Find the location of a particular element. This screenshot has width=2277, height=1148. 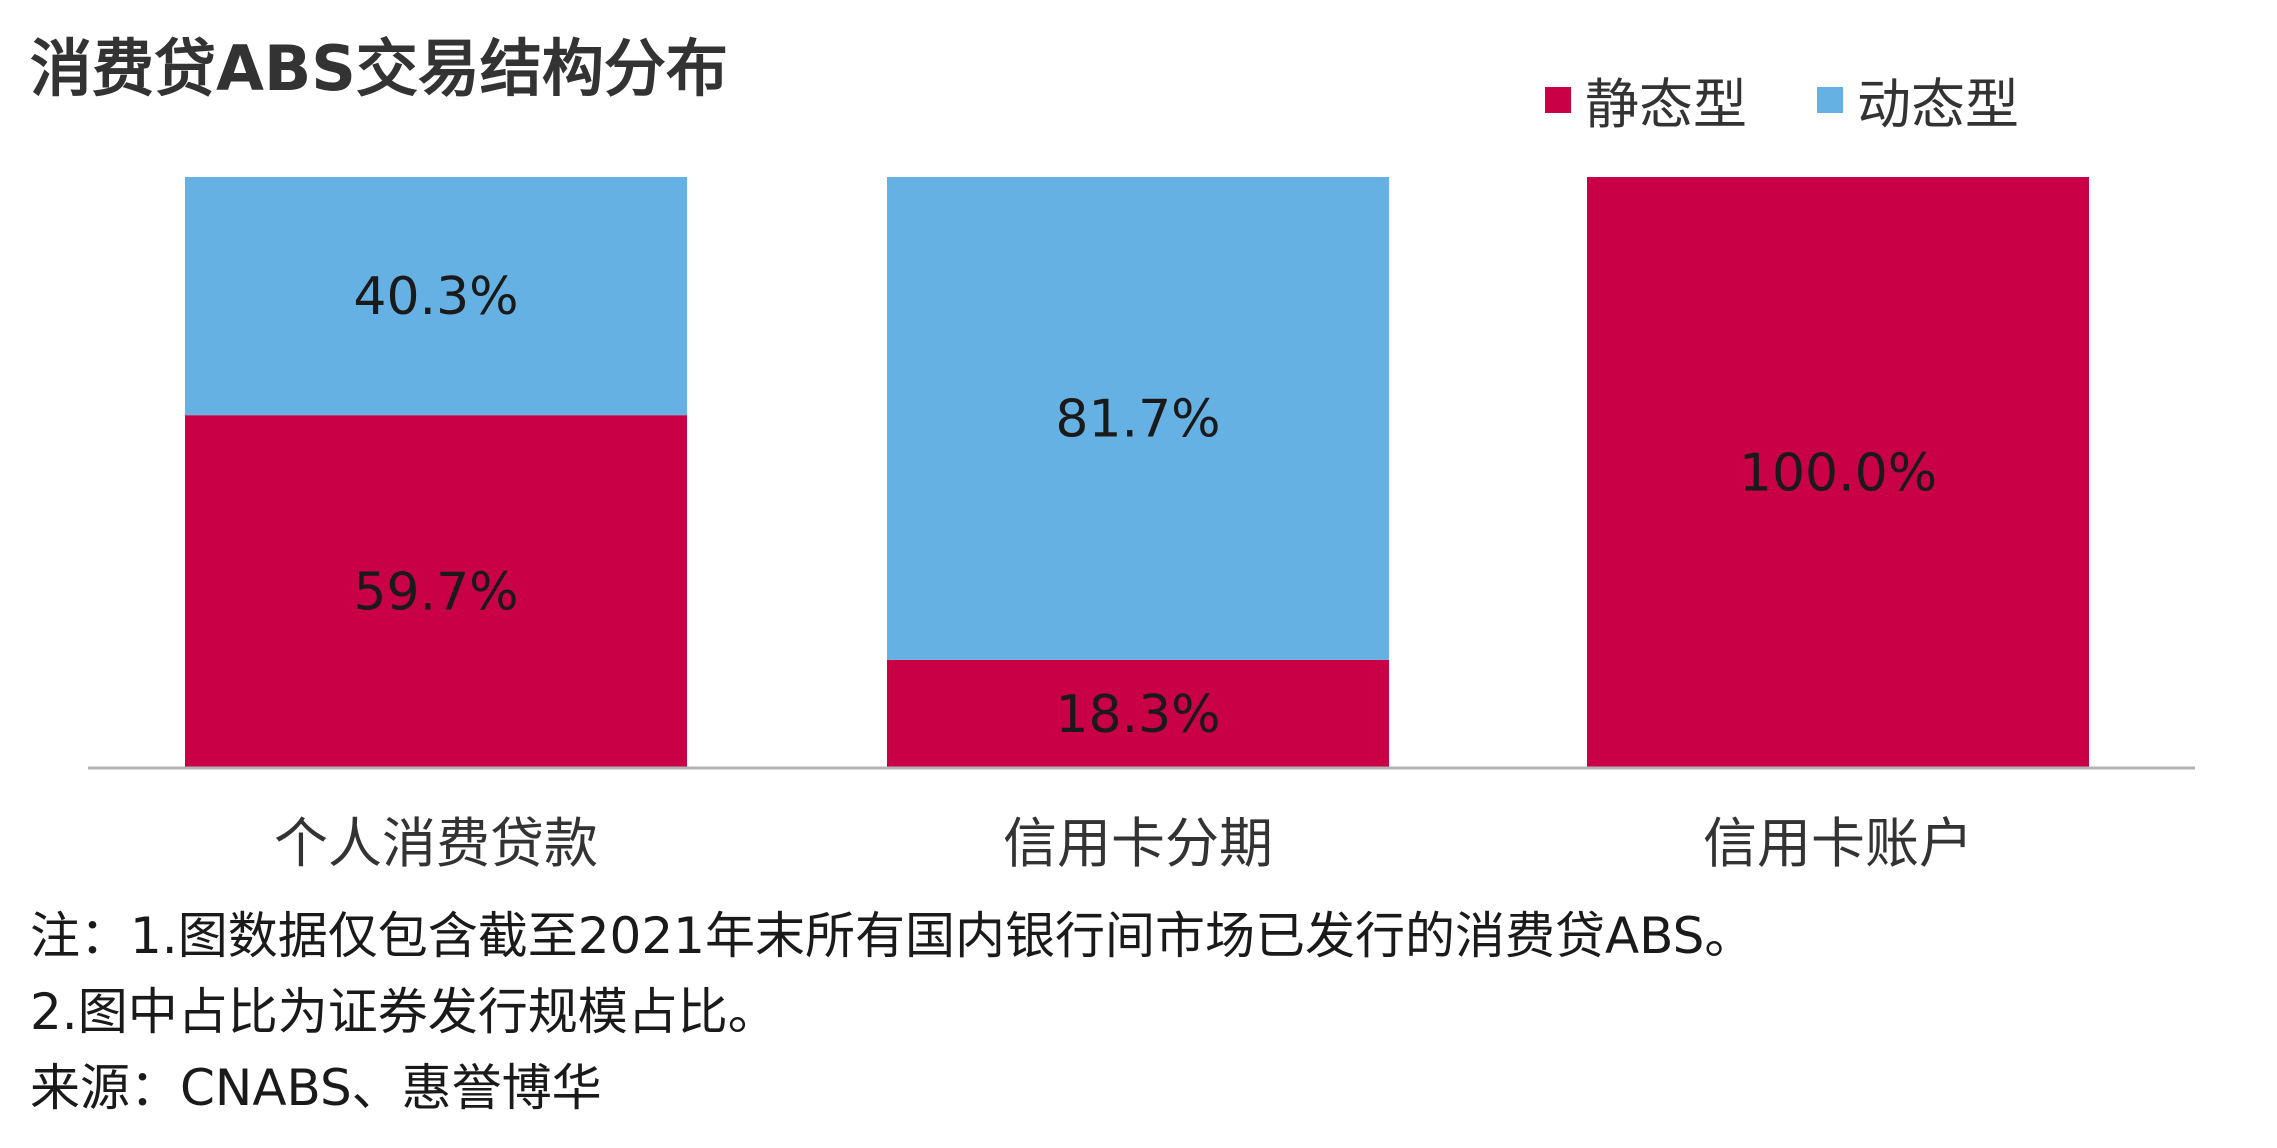

data-label-static-3: 100.0% is located at coordinates (1838, 474).